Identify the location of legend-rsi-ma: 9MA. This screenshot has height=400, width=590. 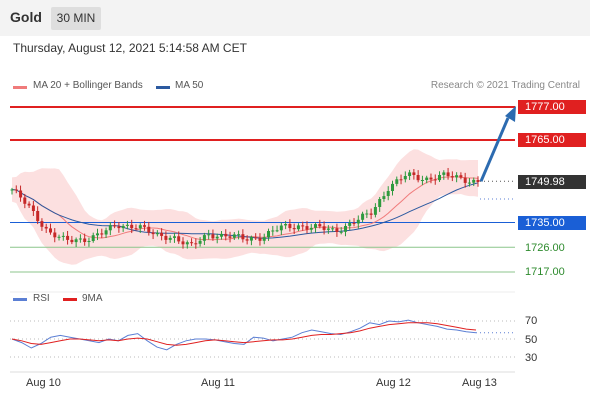
(92, 298).